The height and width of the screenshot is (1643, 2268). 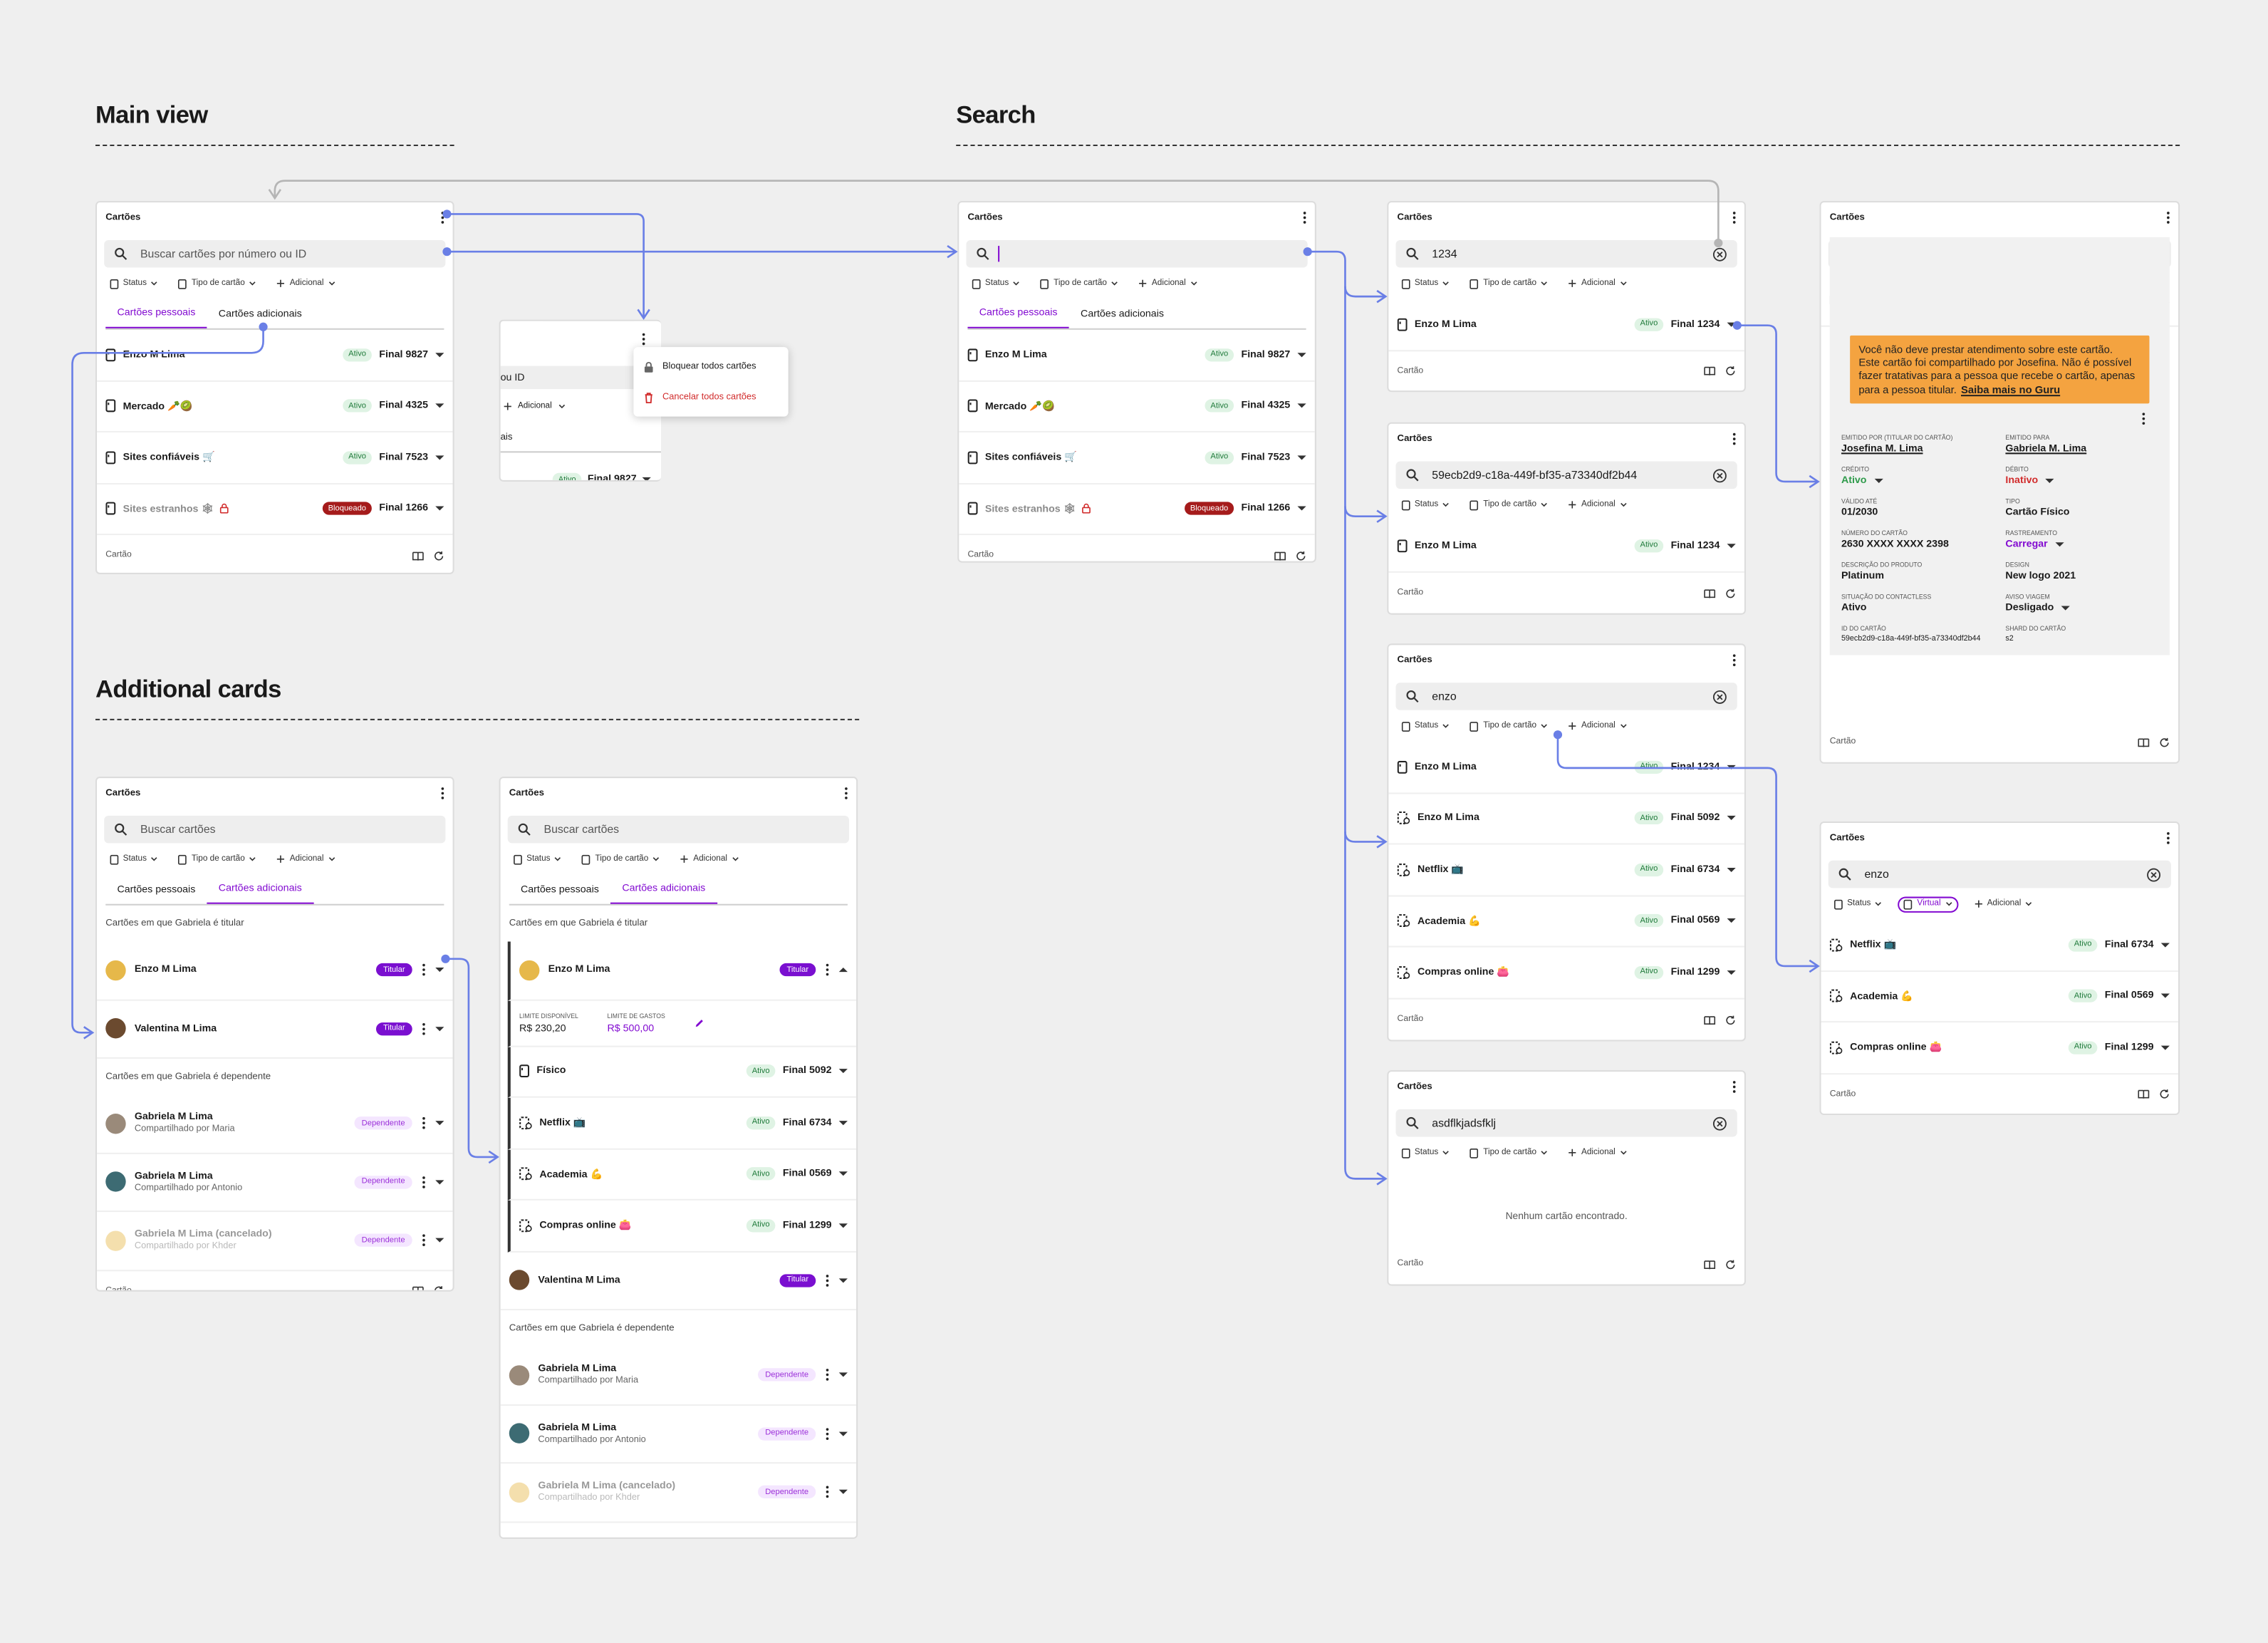 What do you see at coordinates (1566, 546) in the screenshot?
I see `card-row: Enzo M Lima Ativo Final 1234` at bounding box center [1566, 546].